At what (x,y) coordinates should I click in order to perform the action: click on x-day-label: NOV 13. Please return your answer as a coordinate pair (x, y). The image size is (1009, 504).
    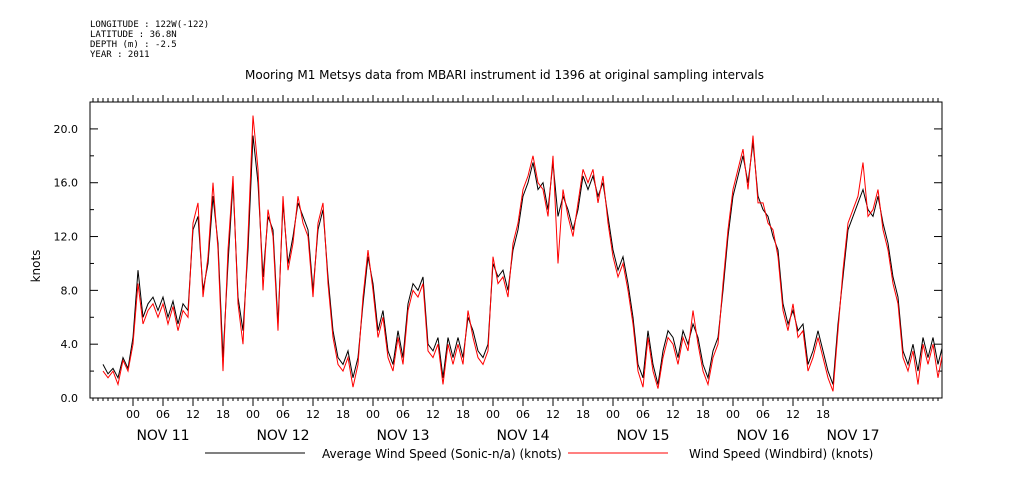
    Looking at the image, I should click on (402, 436).